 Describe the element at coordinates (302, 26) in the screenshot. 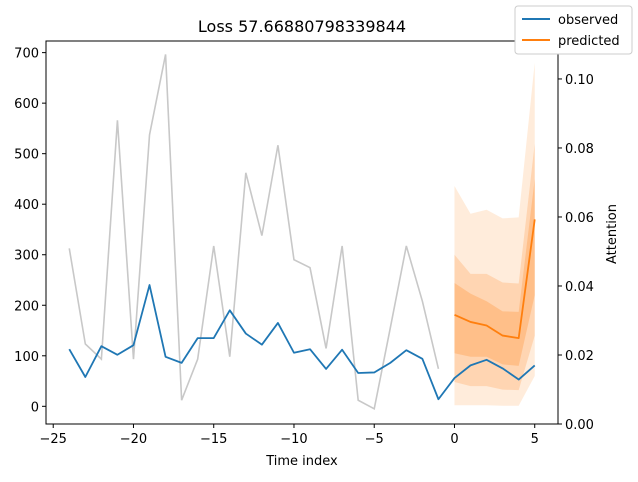

I see `chart-title: Loss 57.66880798339844` at that location.